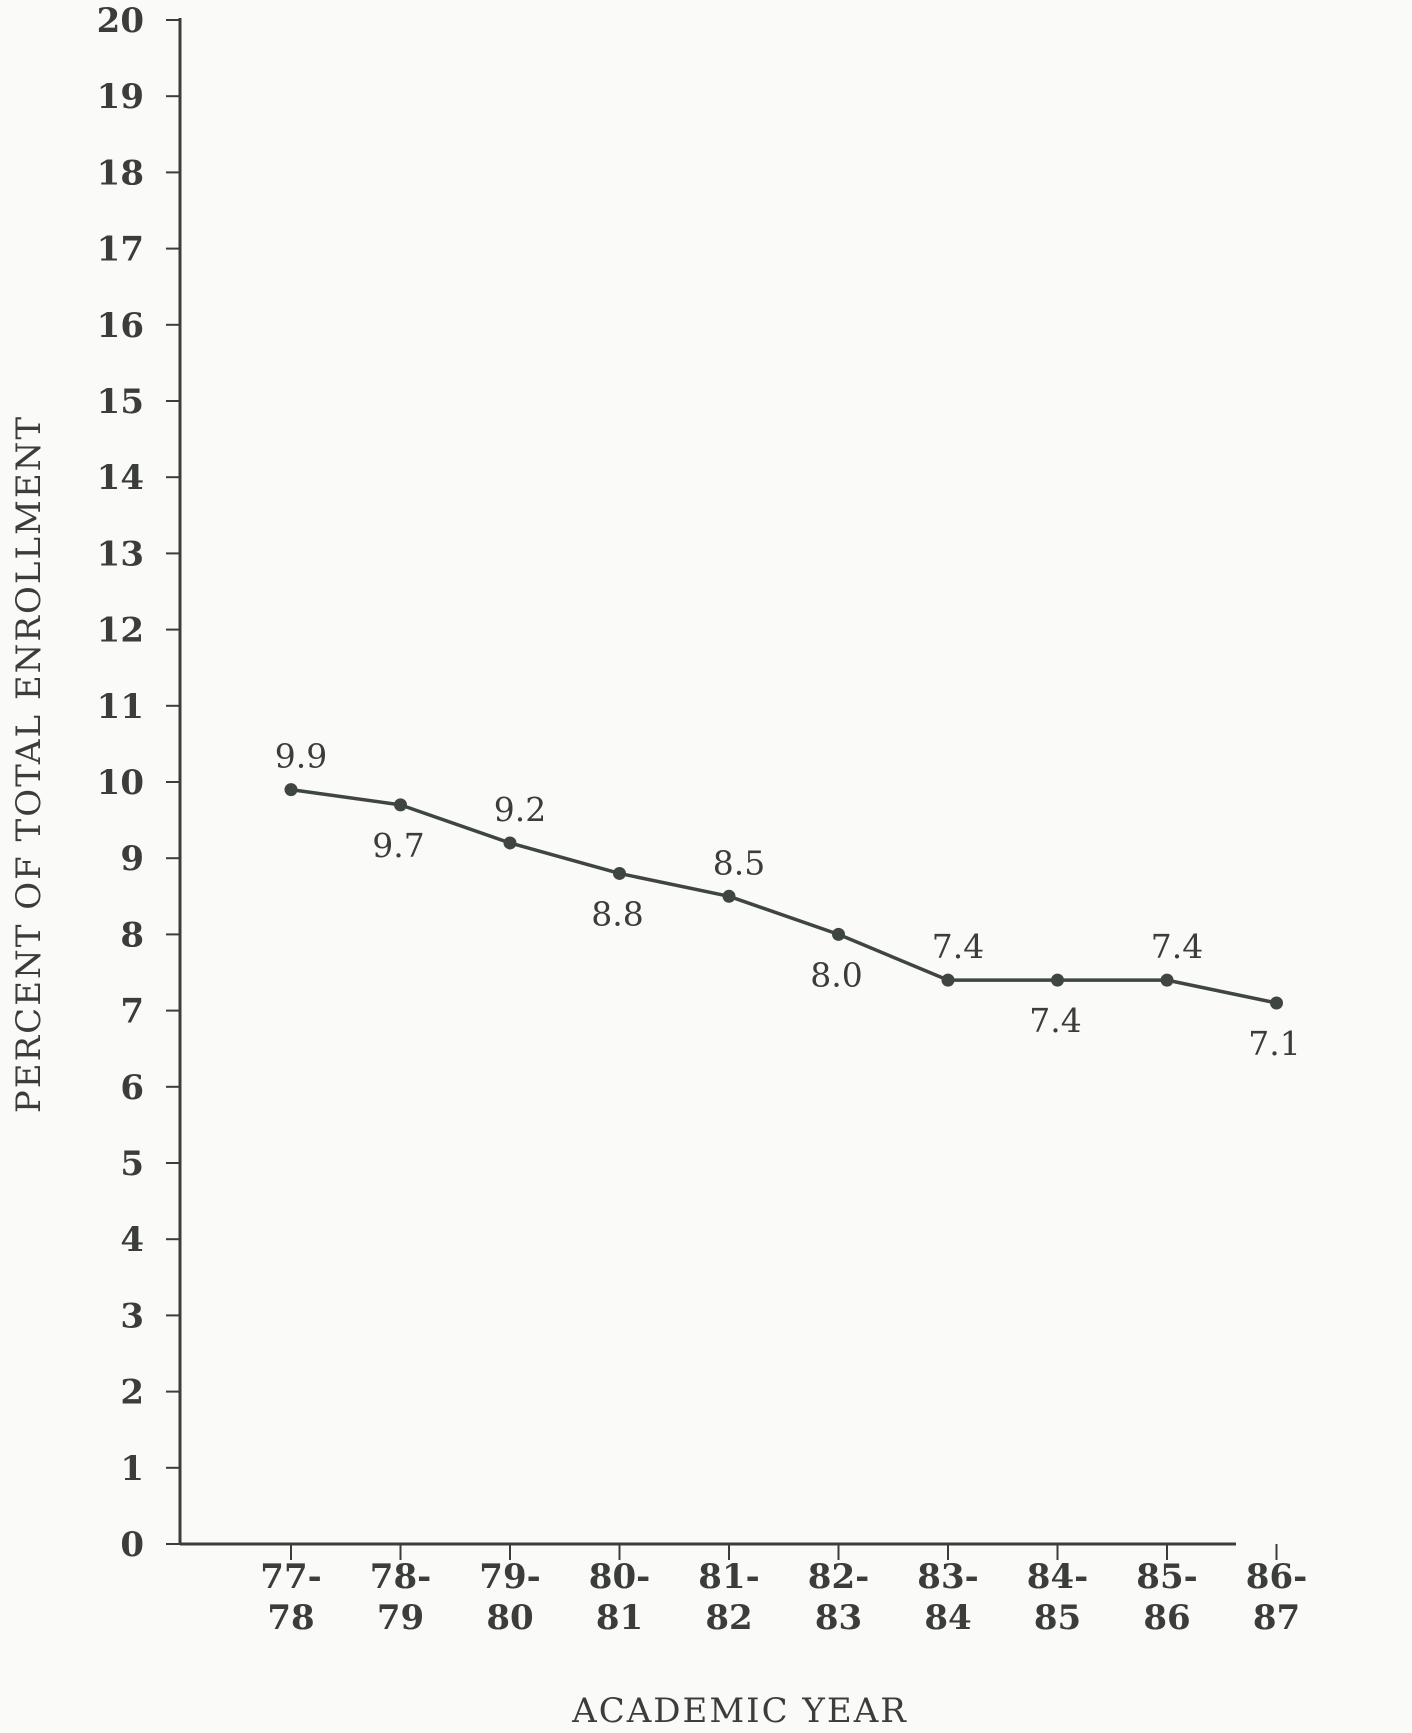 The height and width of the screenshot is (1733, 1412). I want to click on y-tick-label: 11, so click(120, 707).